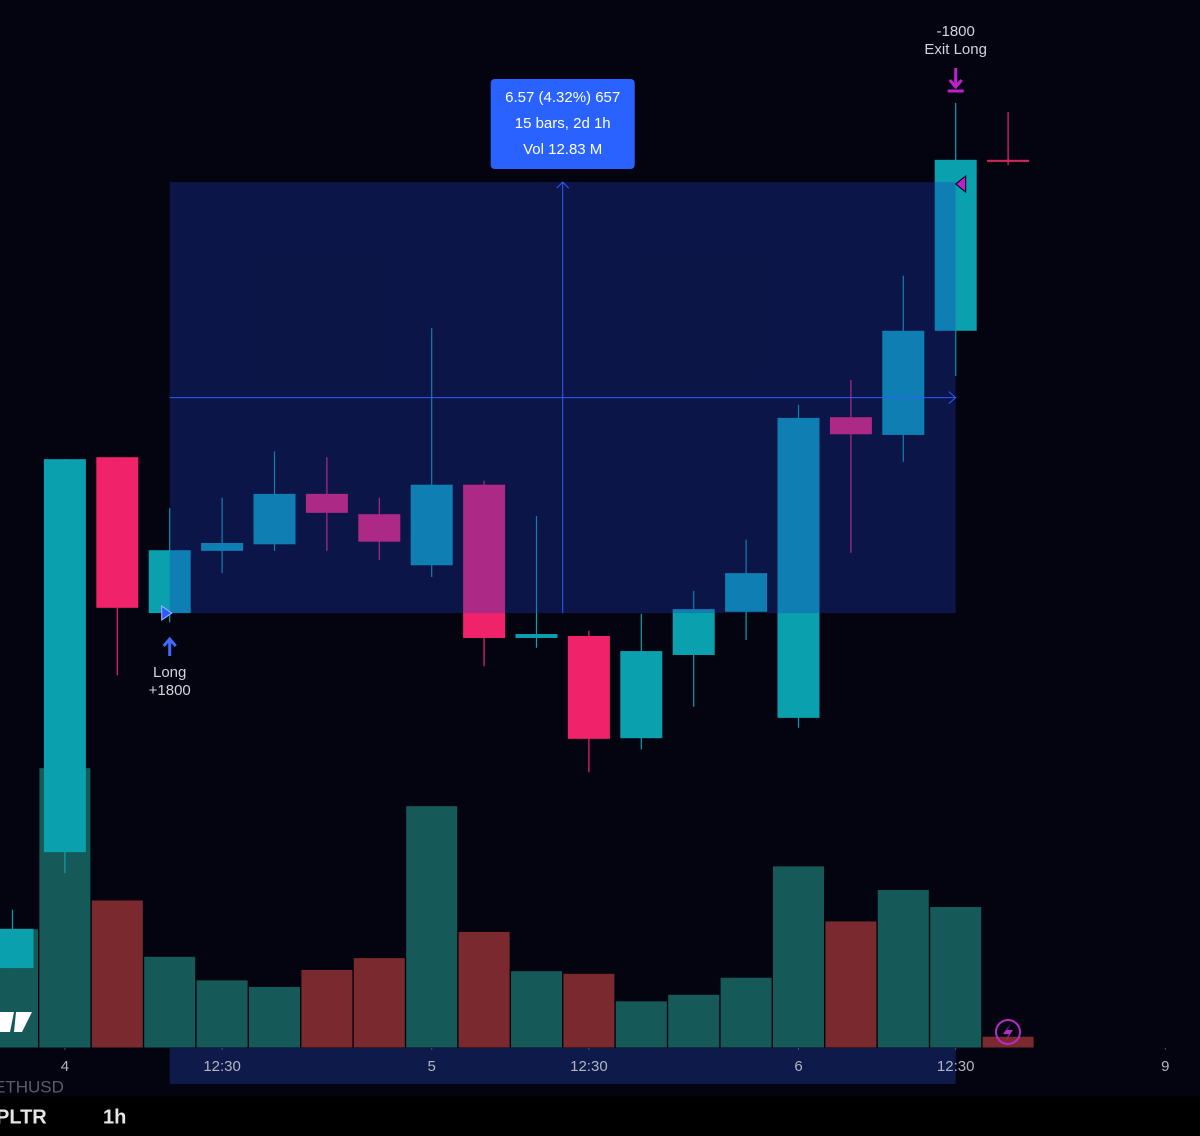 This screenshot has height=1136, width=1200. I want to click on x-axis-highlight, so click(562, 1066).